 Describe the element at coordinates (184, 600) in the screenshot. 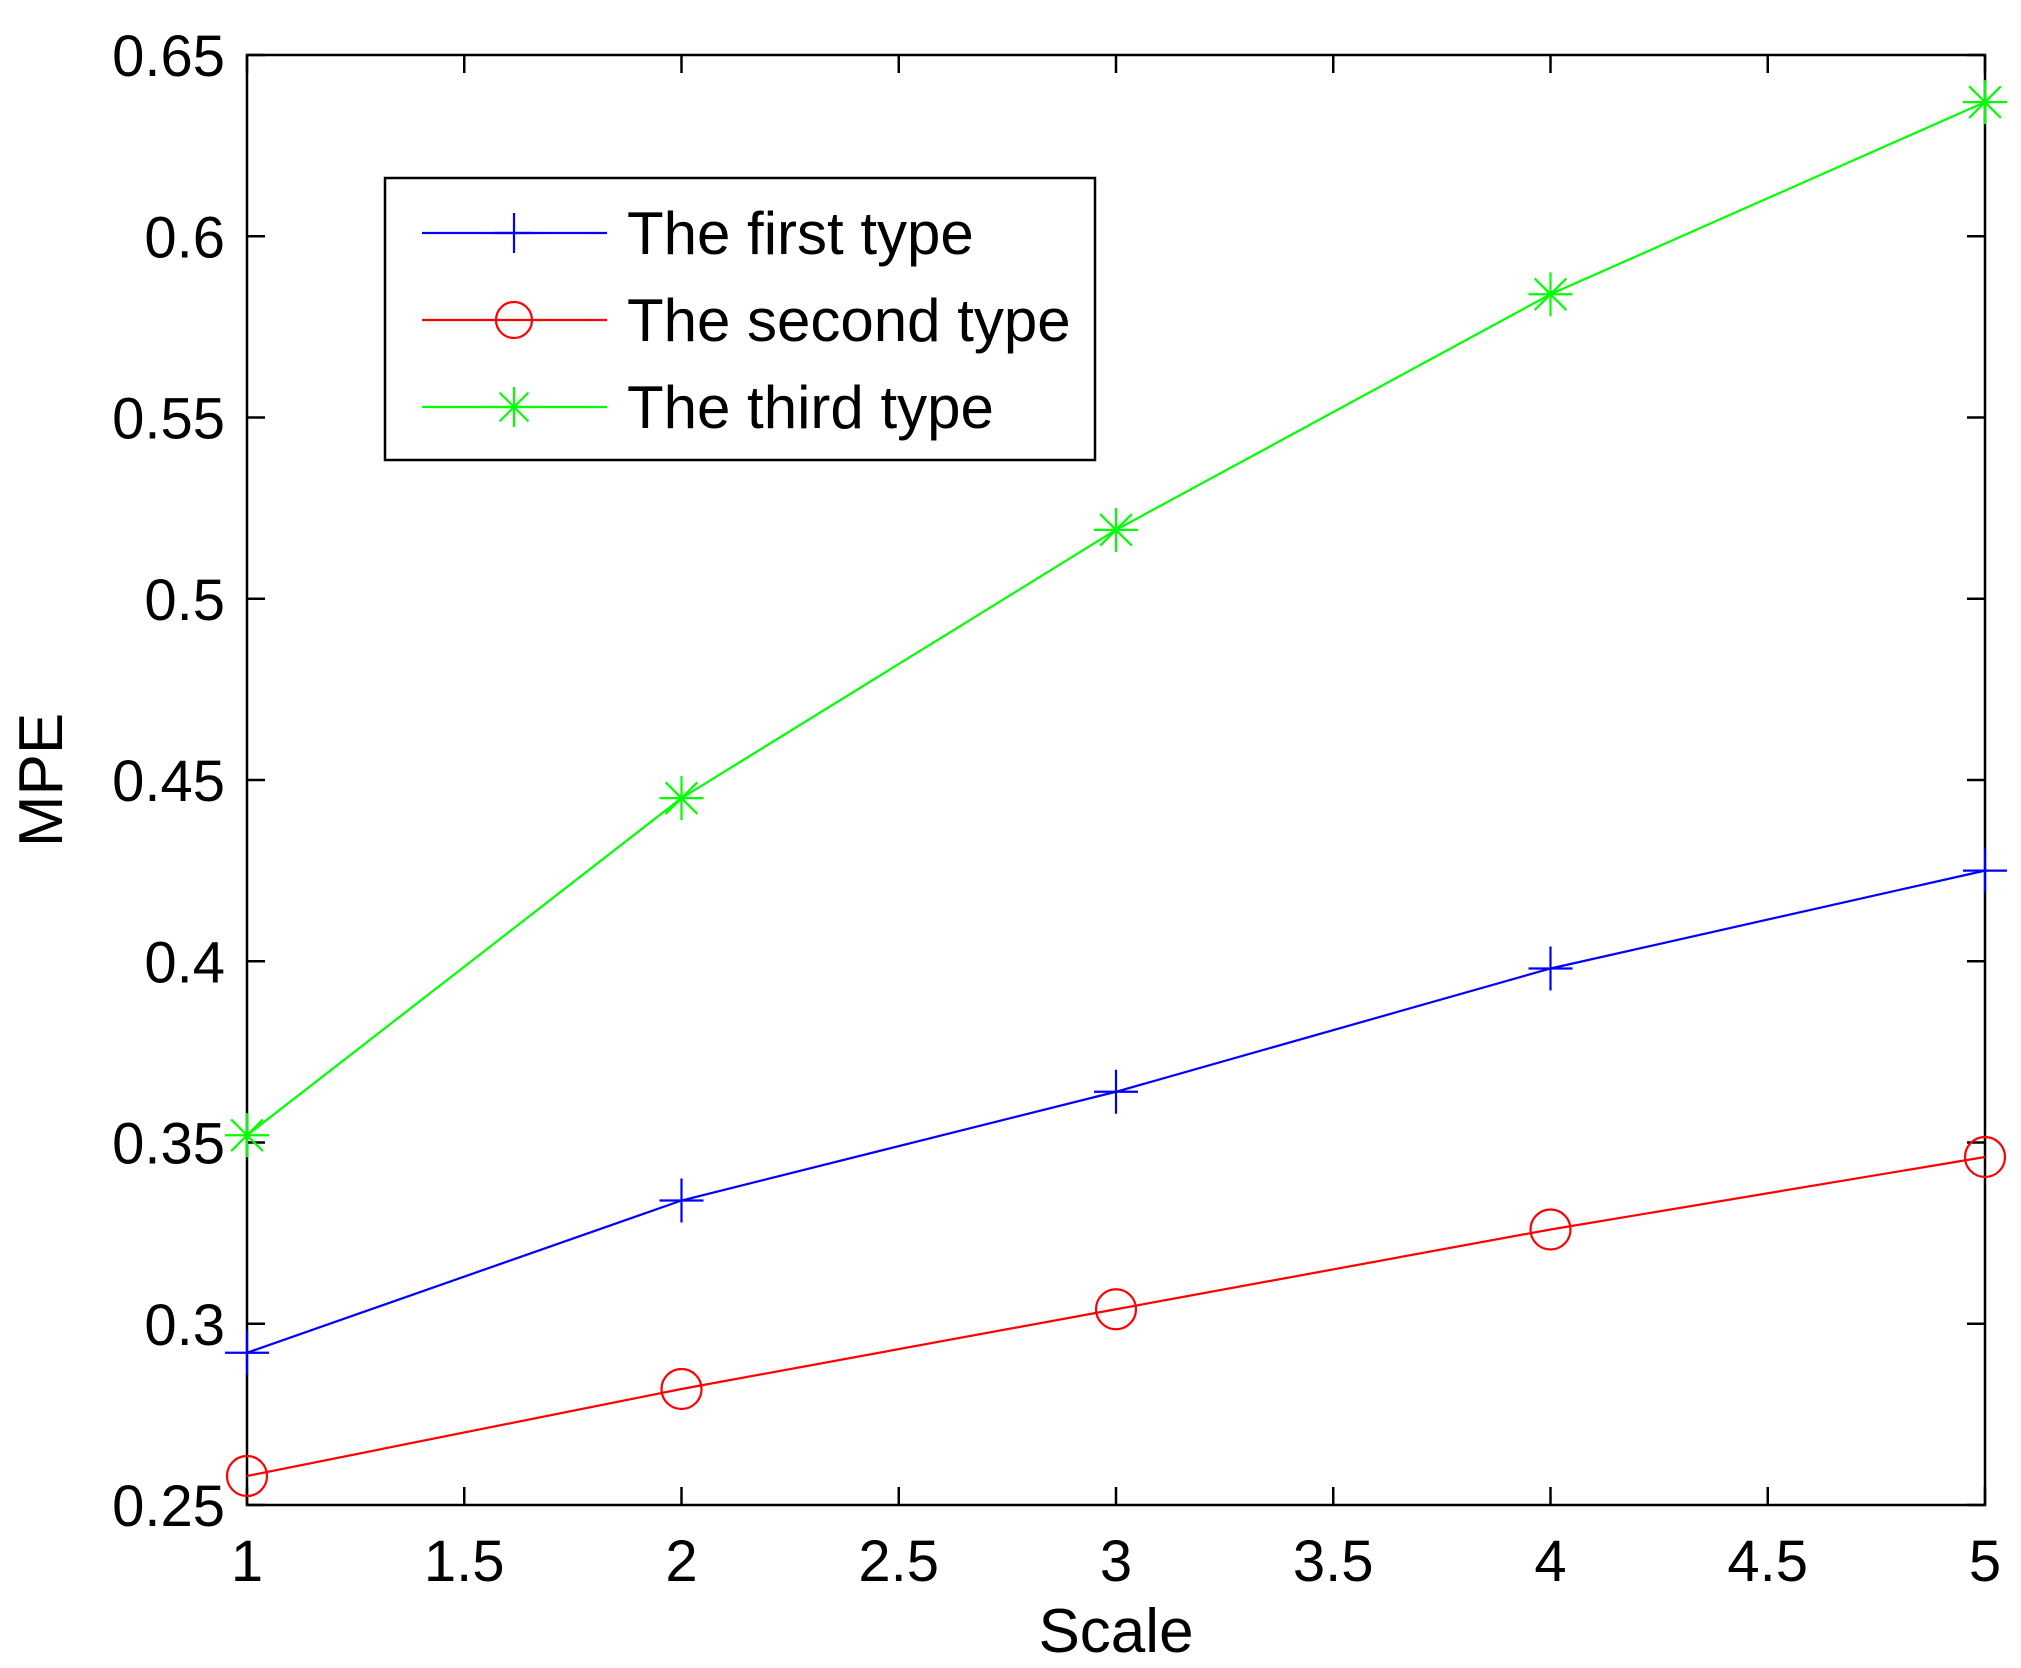

I see `y-tick-label: 0.5` at that location.